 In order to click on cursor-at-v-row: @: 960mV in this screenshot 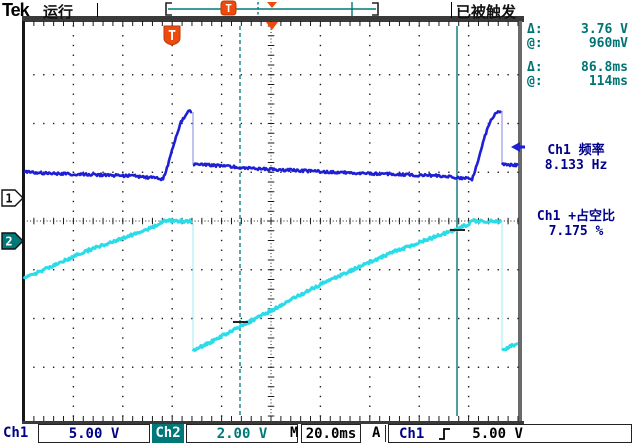, I will do `click(577, 44)`.